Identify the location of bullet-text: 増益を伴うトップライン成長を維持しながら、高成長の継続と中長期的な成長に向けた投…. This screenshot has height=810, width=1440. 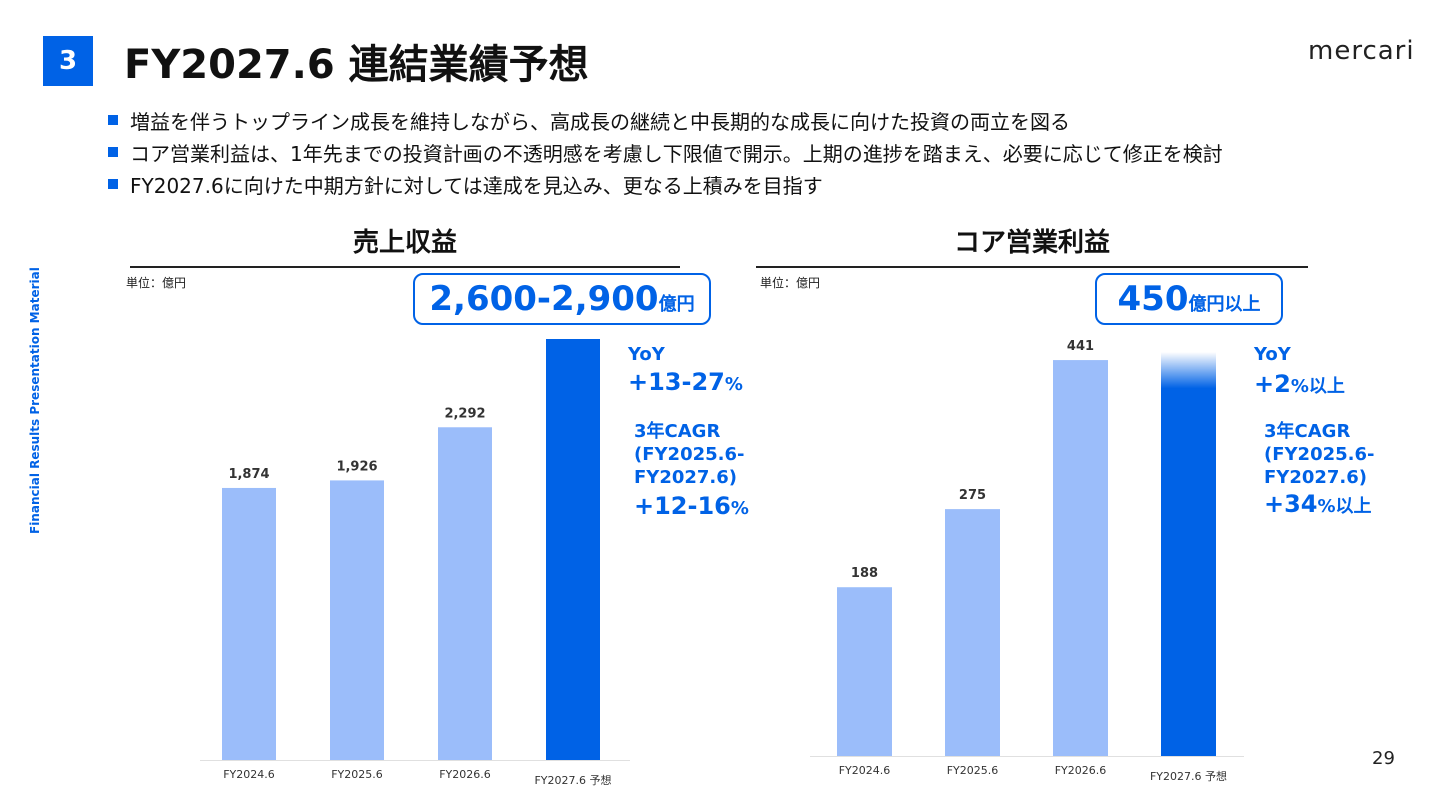
(600, 121).